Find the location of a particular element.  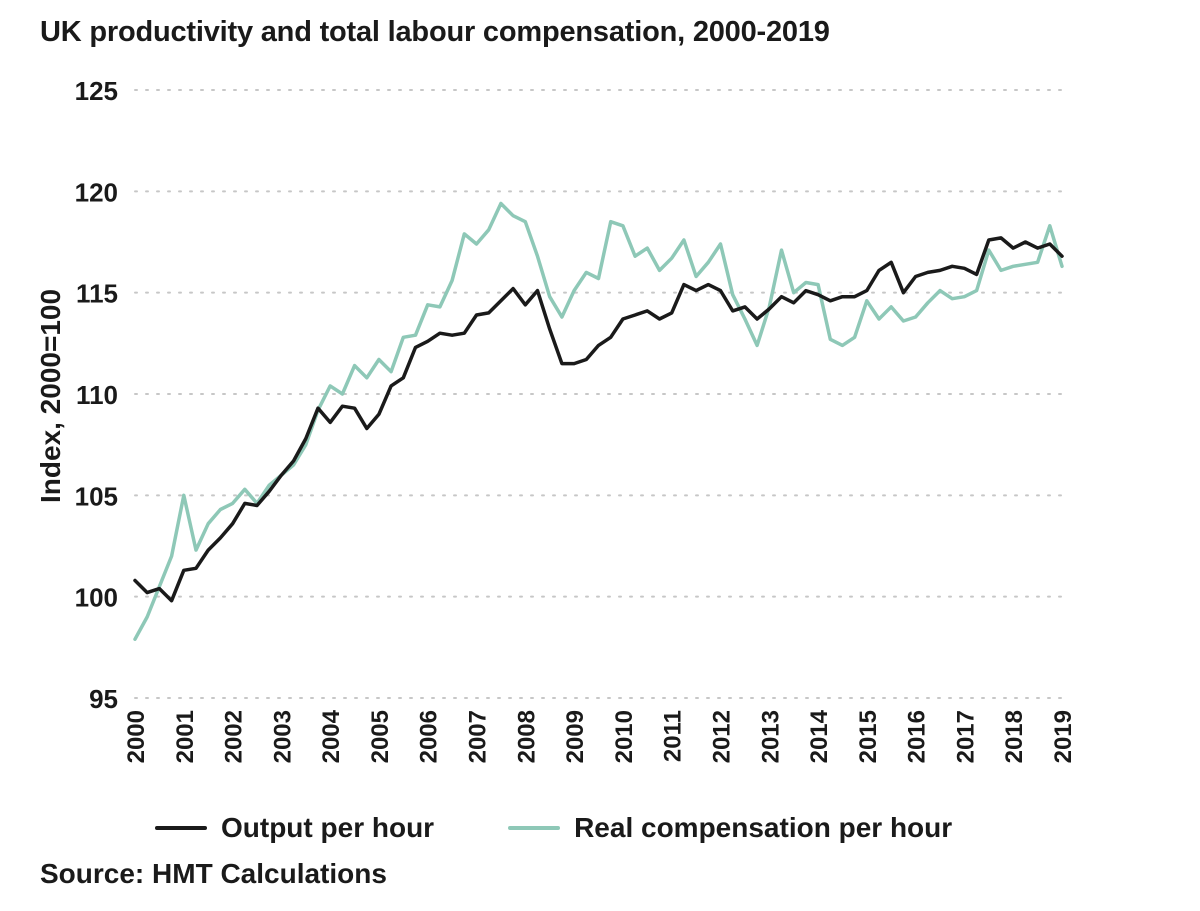

x-tick-label: 2014 is located at coordinates (819, 736).